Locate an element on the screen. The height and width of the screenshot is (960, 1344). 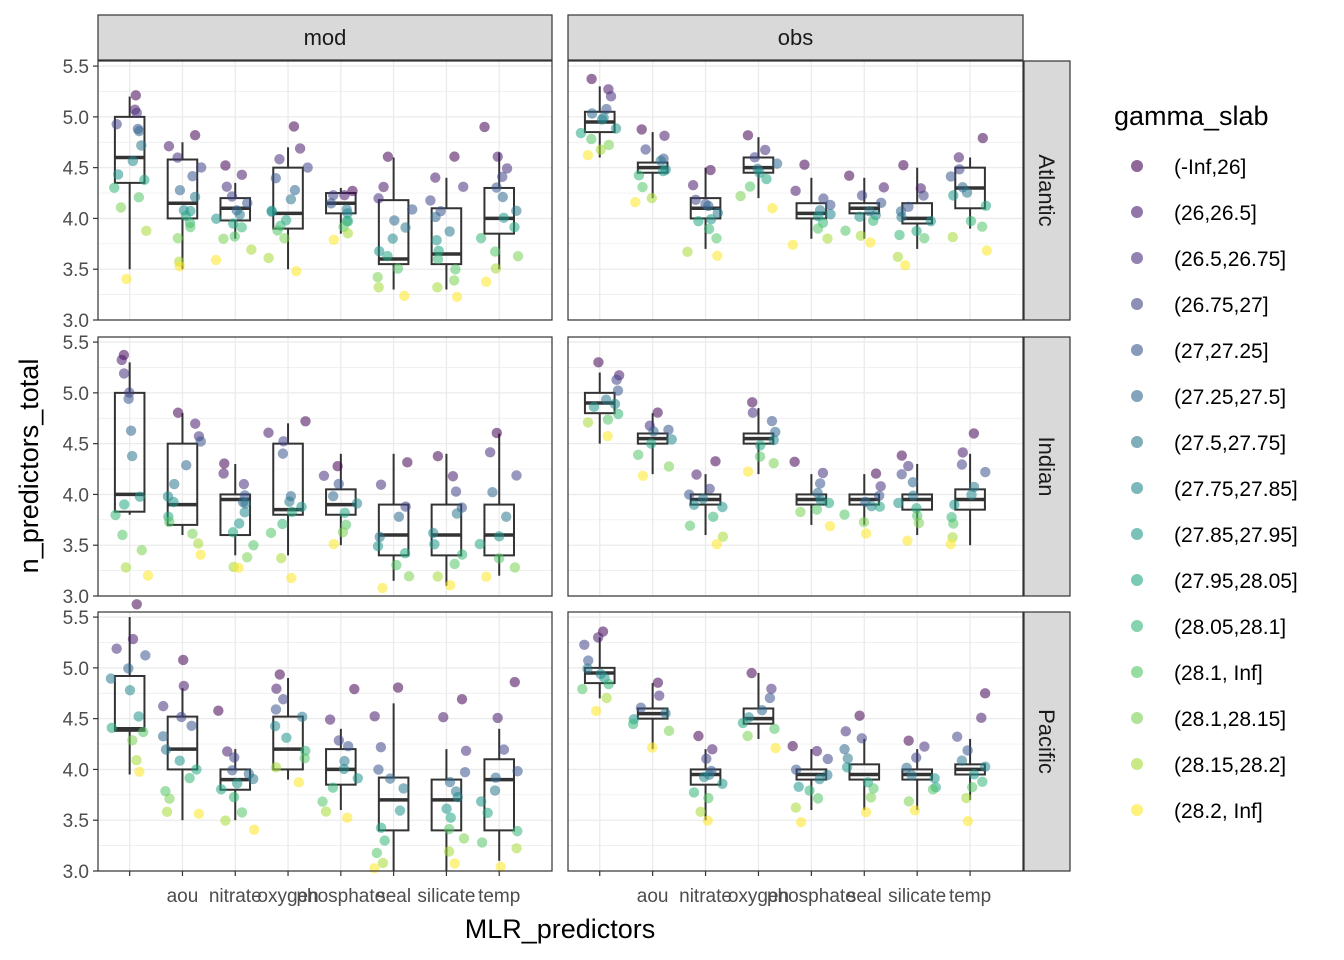
legend-label: (27.95,28.05] is located at coordinates (1236, 581).